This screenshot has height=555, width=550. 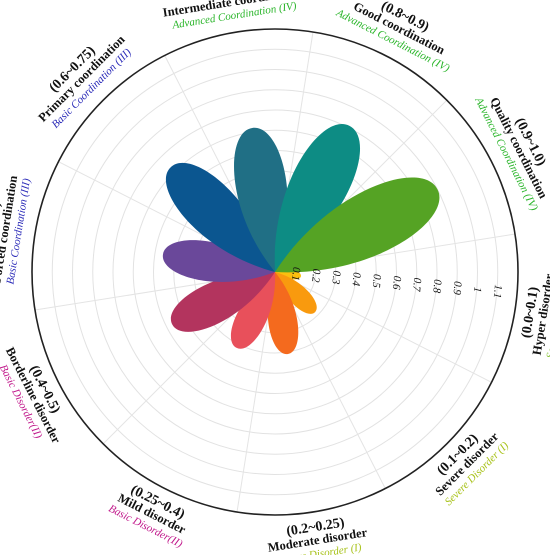 I want to click on tick-layer: 0.1 0.2 0.3 0.4 0.5 0.6 0.7 0.8 0.9 1 1.1, so click(x=396, y=282).